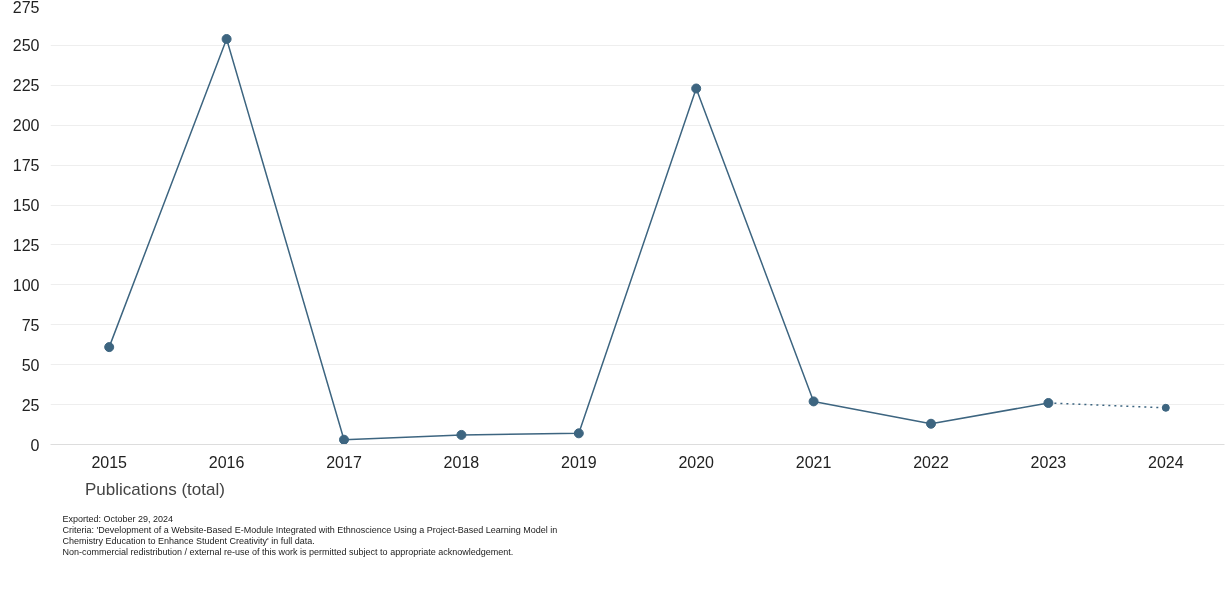 The width and height of the screenshot is (1229, 590). Describe the element at coordinates (30, 405) in the screenshot. I see `y-tick-label: 25` at that location.